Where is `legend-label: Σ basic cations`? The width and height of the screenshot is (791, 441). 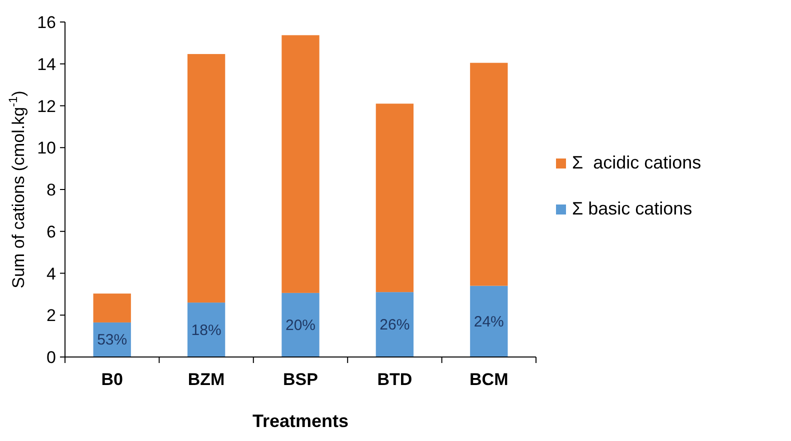 legend-label: Σ basic cations is located at coordinates (632, 208).